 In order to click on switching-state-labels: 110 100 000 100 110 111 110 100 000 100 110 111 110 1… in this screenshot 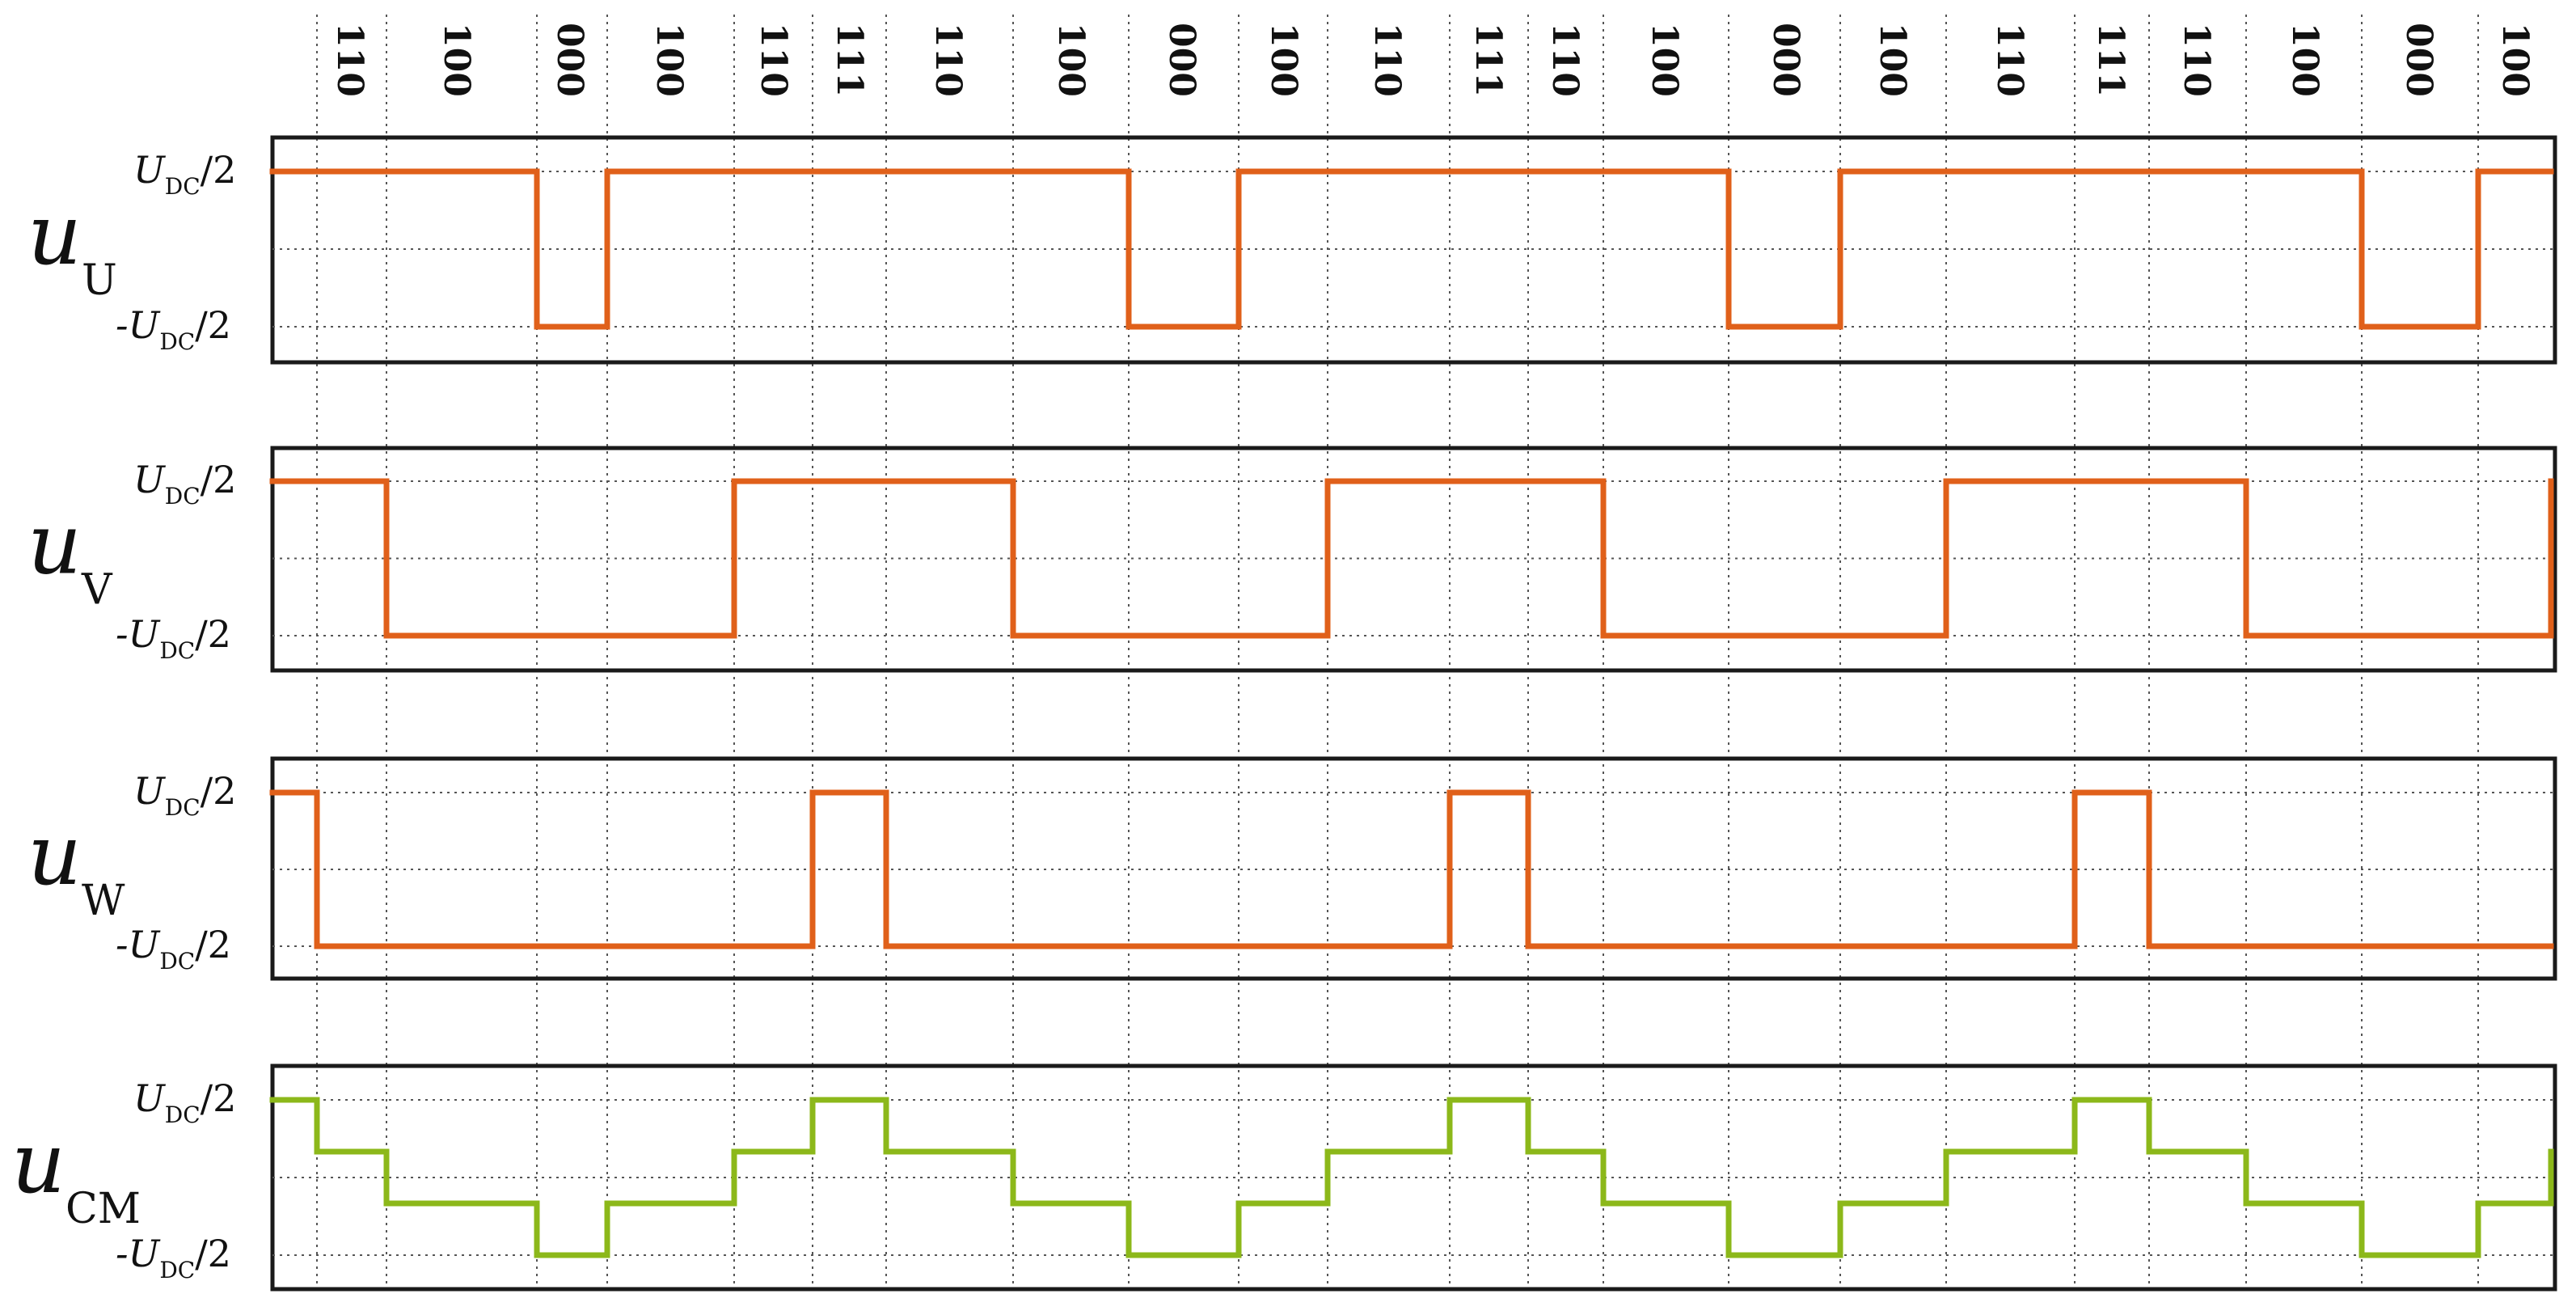, I will do `click(1432, 60)`.